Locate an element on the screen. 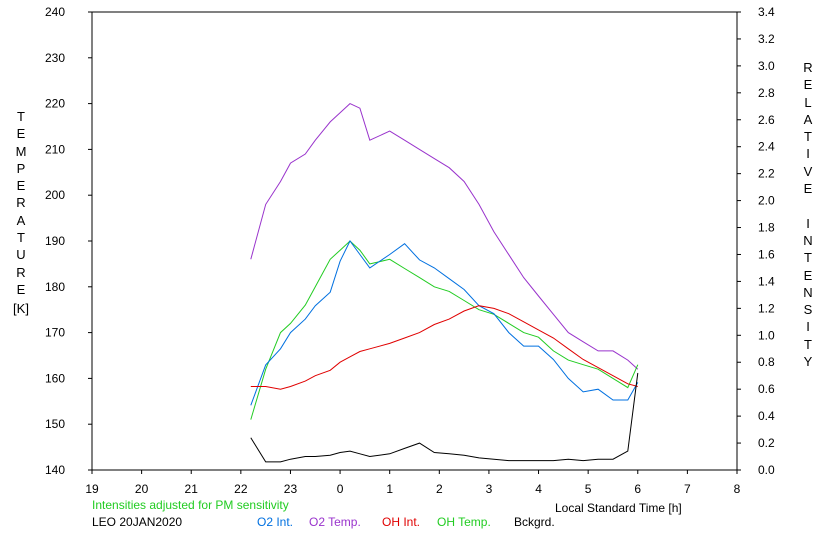  x-tick-label: 1 is located at coordinates (389, 489).